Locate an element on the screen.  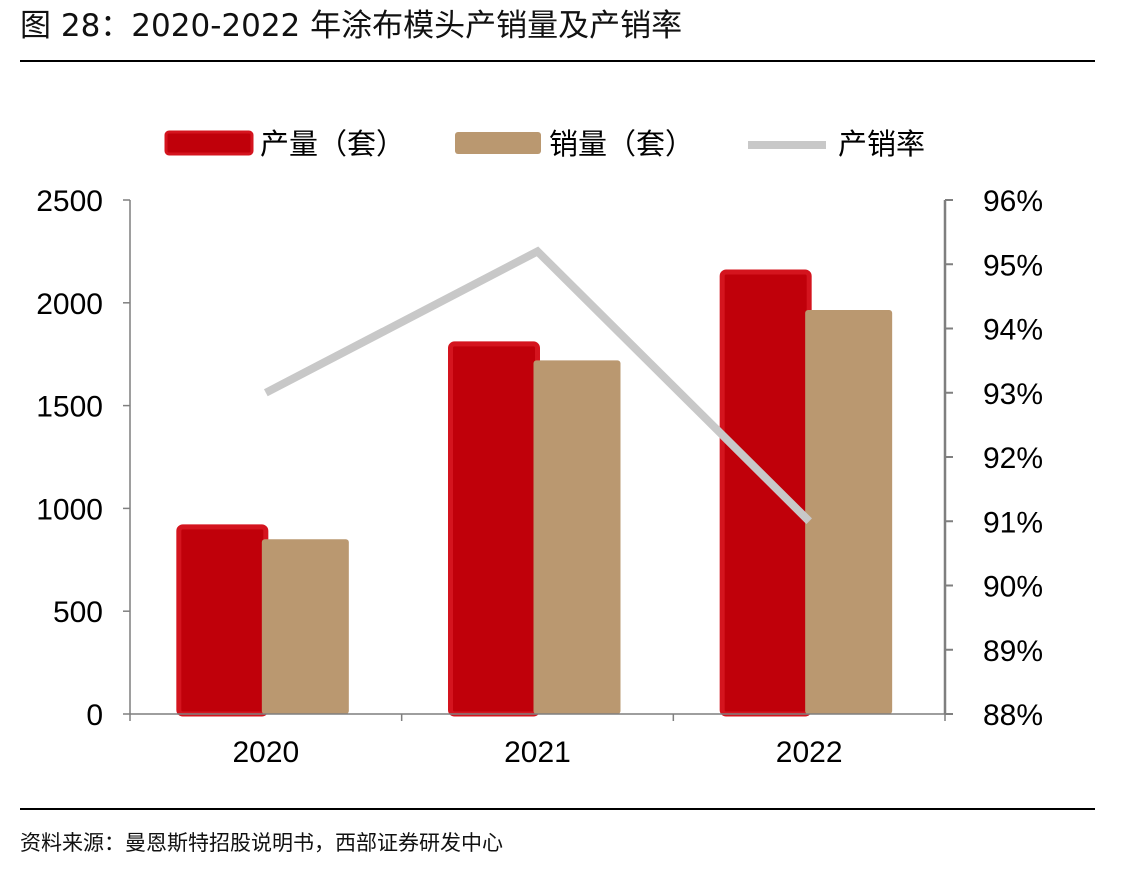
x-tick-label: 2021 is located at coordinates (537, 752).